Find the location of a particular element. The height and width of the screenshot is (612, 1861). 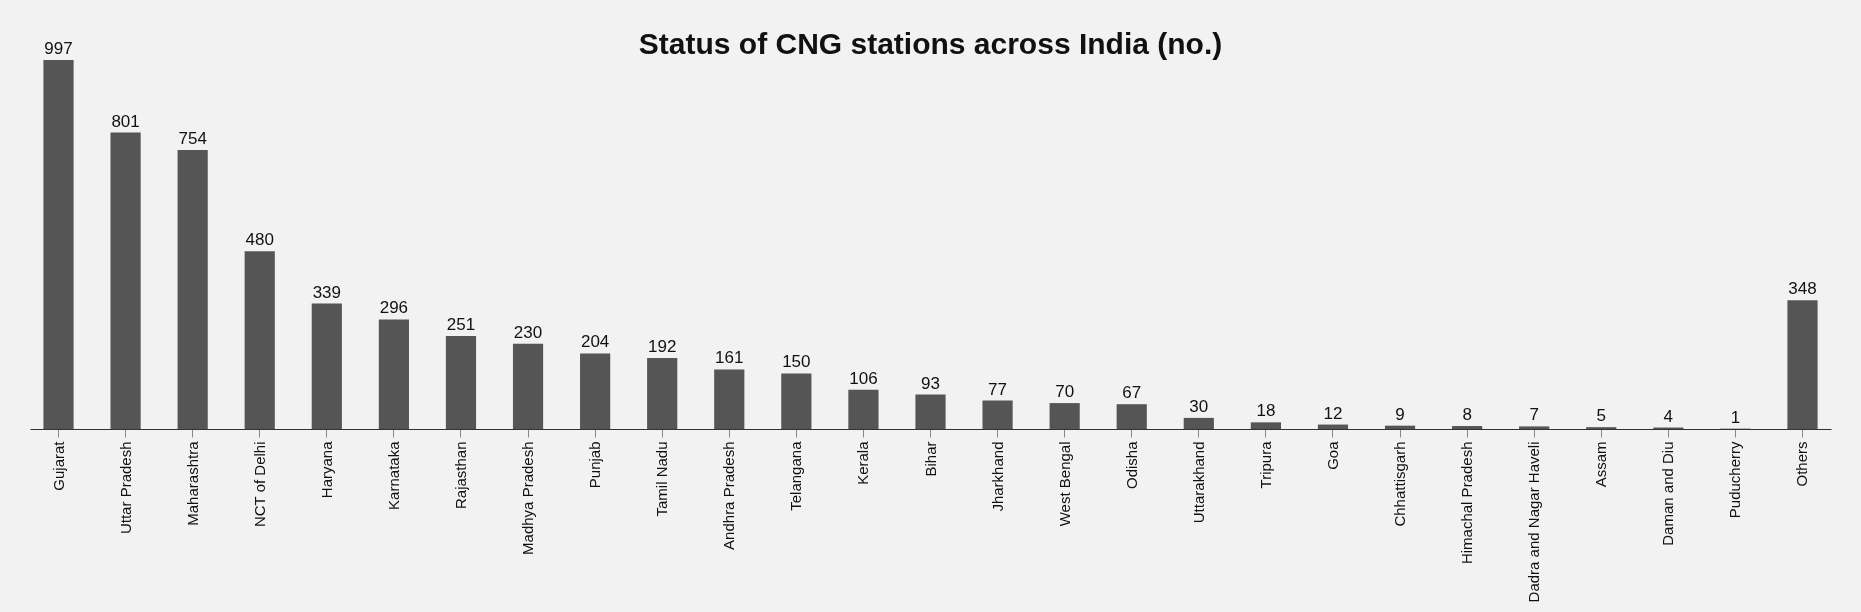

x-tick-label: Haryana is located at coordinates (326, 469).